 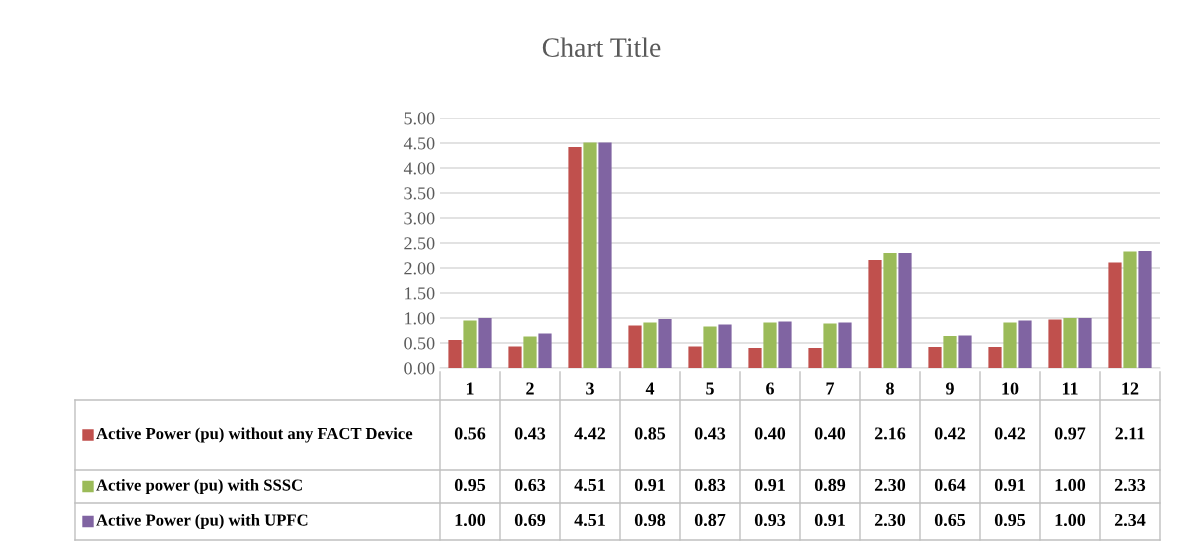 What do you see at coordinates (890, 388) in the screenshot?
I see `x-tick-label: 8` at bounding box center [890, 388].